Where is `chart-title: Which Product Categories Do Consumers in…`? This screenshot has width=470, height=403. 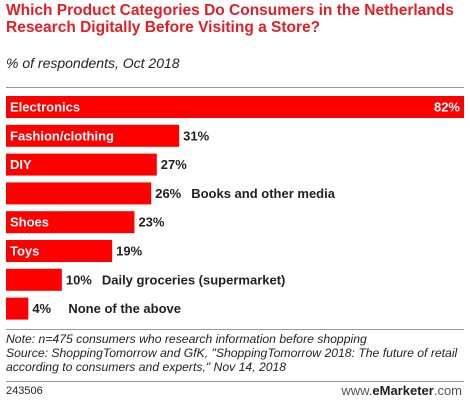
chart-title: Which Product Categories Do Consumers in… is located at coordinates (230, 19).